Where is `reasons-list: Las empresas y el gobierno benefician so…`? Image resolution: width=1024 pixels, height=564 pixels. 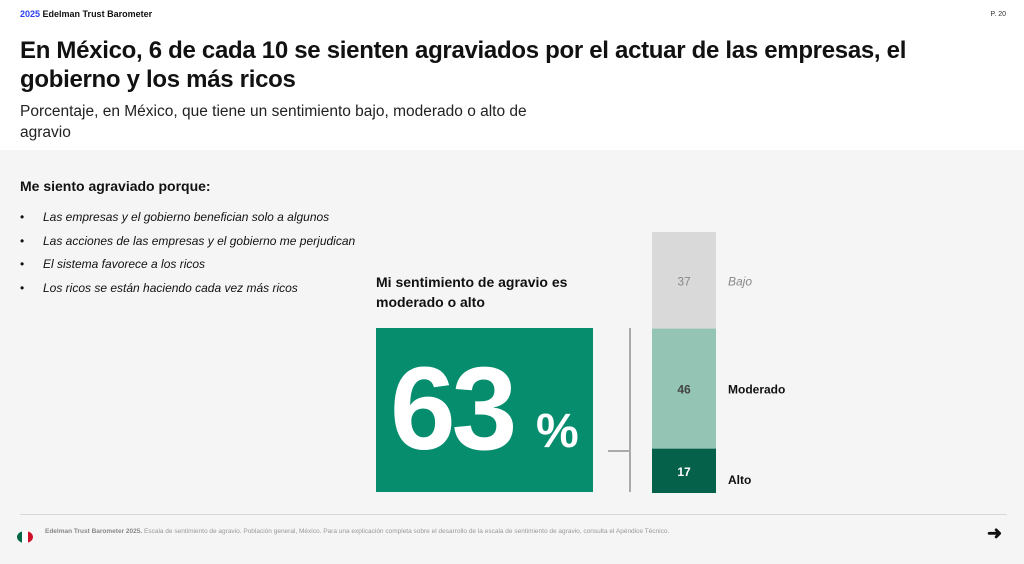 reasons-list: Las empresas y el gobierno benefician so… is located at coordinates (187, 257).